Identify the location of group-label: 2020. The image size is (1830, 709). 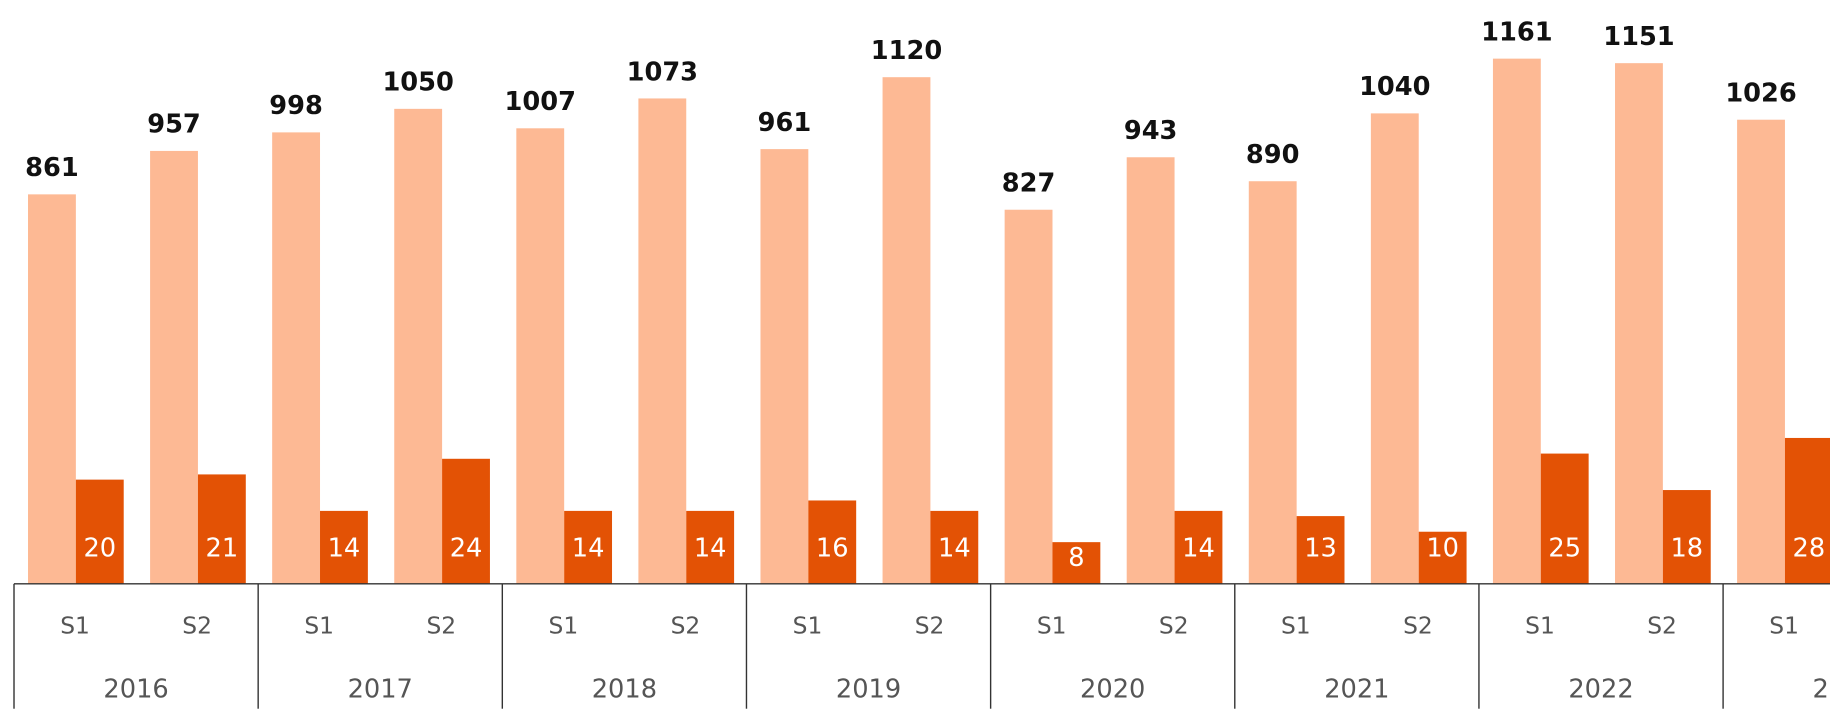
(1112, 690).